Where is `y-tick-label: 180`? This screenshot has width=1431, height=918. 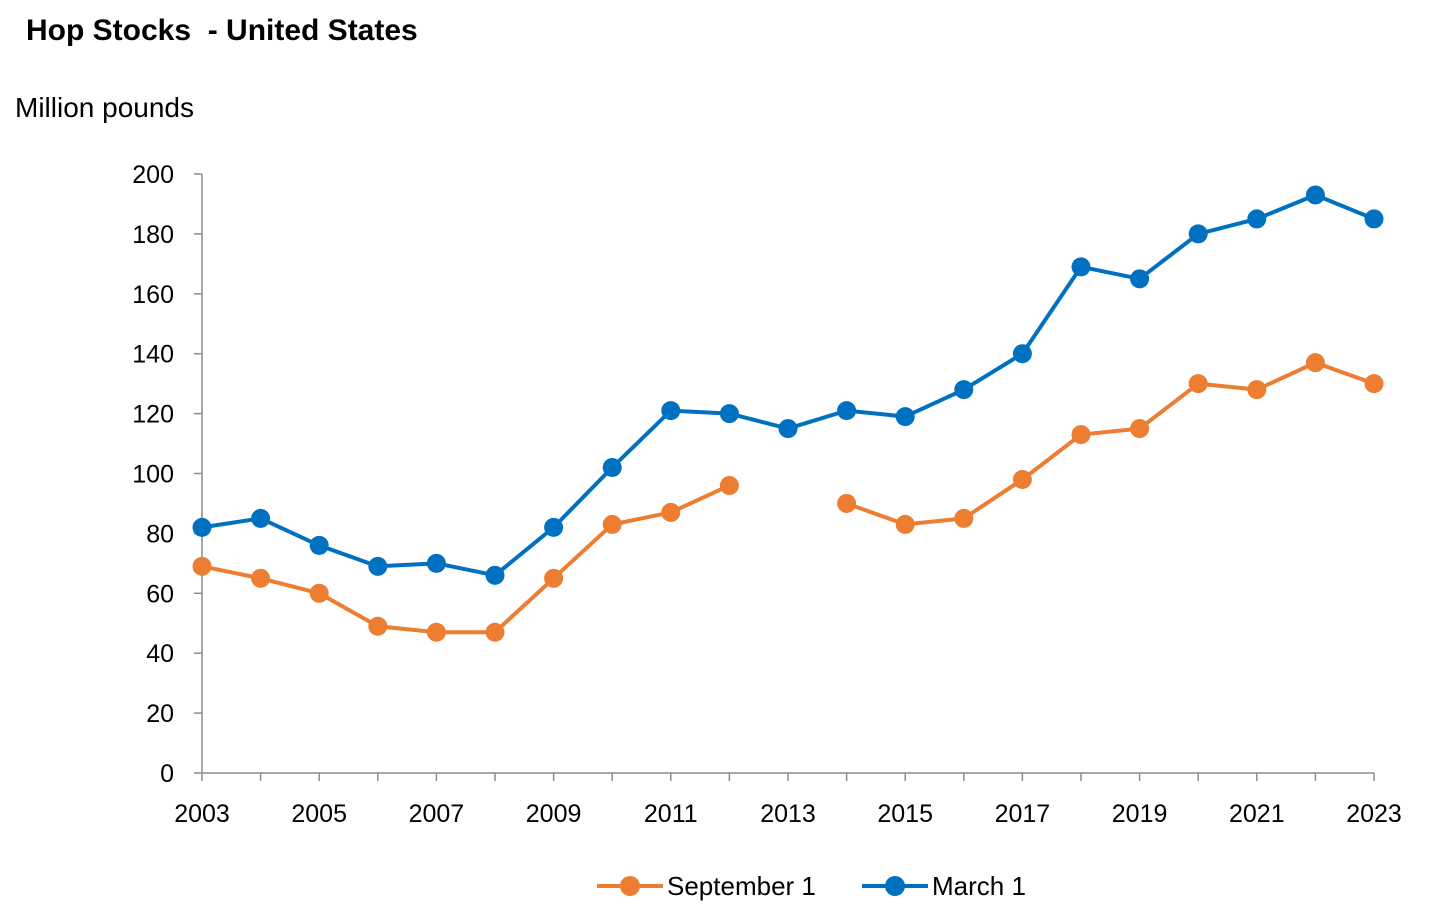
y-tick-label: 180 is located at coordinates (153, 235).